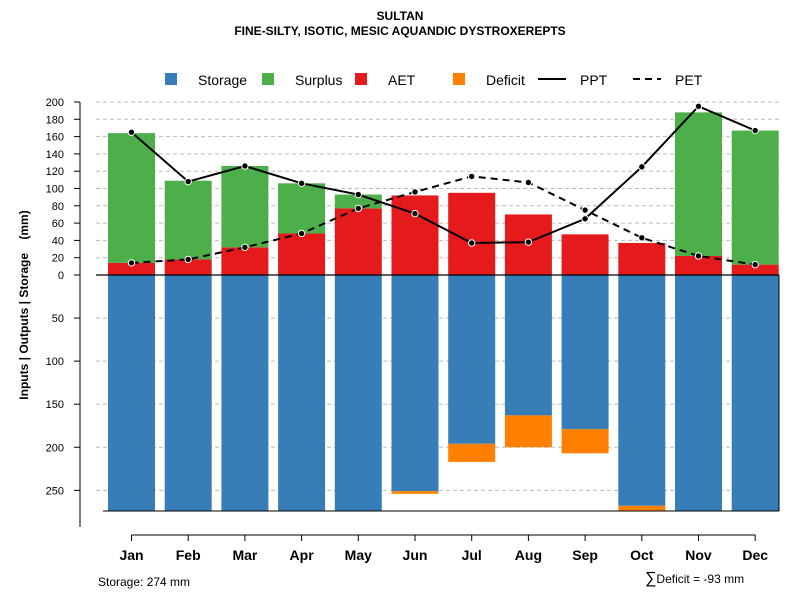  Describe the element at coordinates (245, 166) in the screenshot. I see `ppt-point-mar` at that location.